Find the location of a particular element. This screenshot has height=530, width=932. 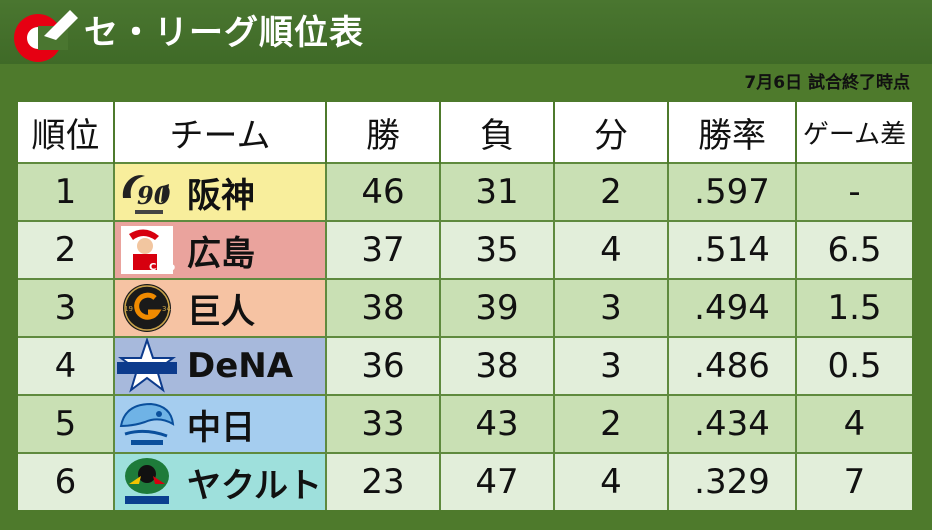

baystars-logo-icon is located at coordinates (147, 365).